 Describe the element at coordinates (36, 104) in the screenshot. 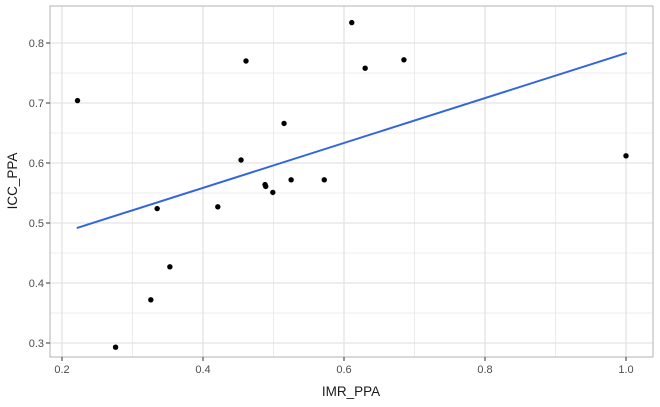

I see `y-tick-label: 0.7` at that location.